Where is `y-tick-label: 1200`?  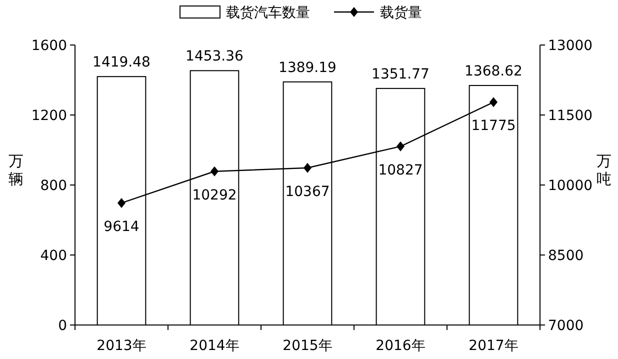
y-tick-label: 1200 is located at coordinates (49, 116).